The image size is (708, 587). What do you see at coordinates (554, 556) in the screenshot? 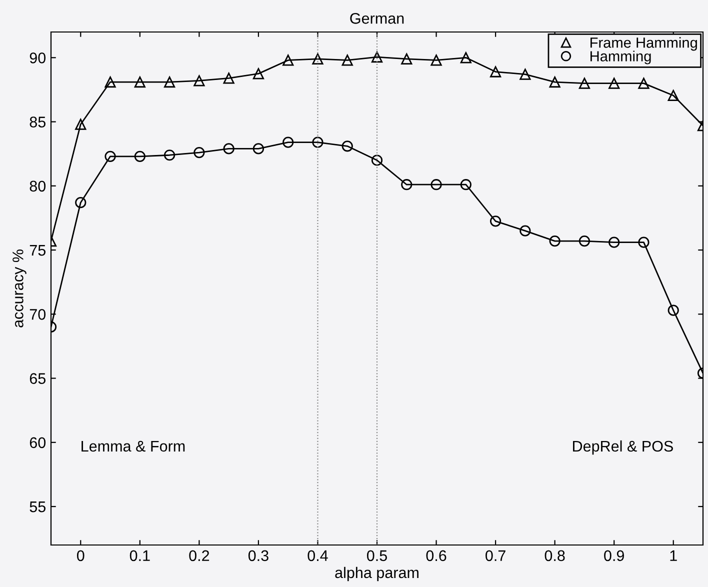
I see `x-tick-label: 0.8` at bounding box center [554, 556].